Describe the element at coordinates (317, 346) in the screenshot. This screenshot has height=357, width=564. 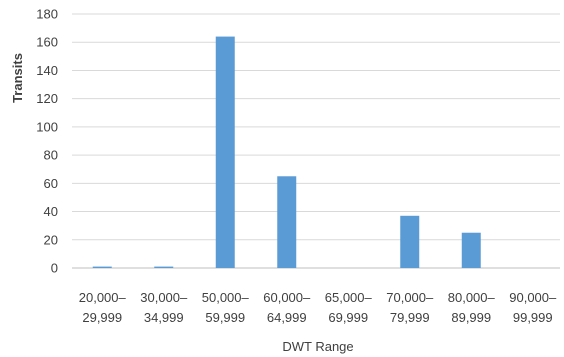
I see `x-axis-title: DWT Range` at that location.